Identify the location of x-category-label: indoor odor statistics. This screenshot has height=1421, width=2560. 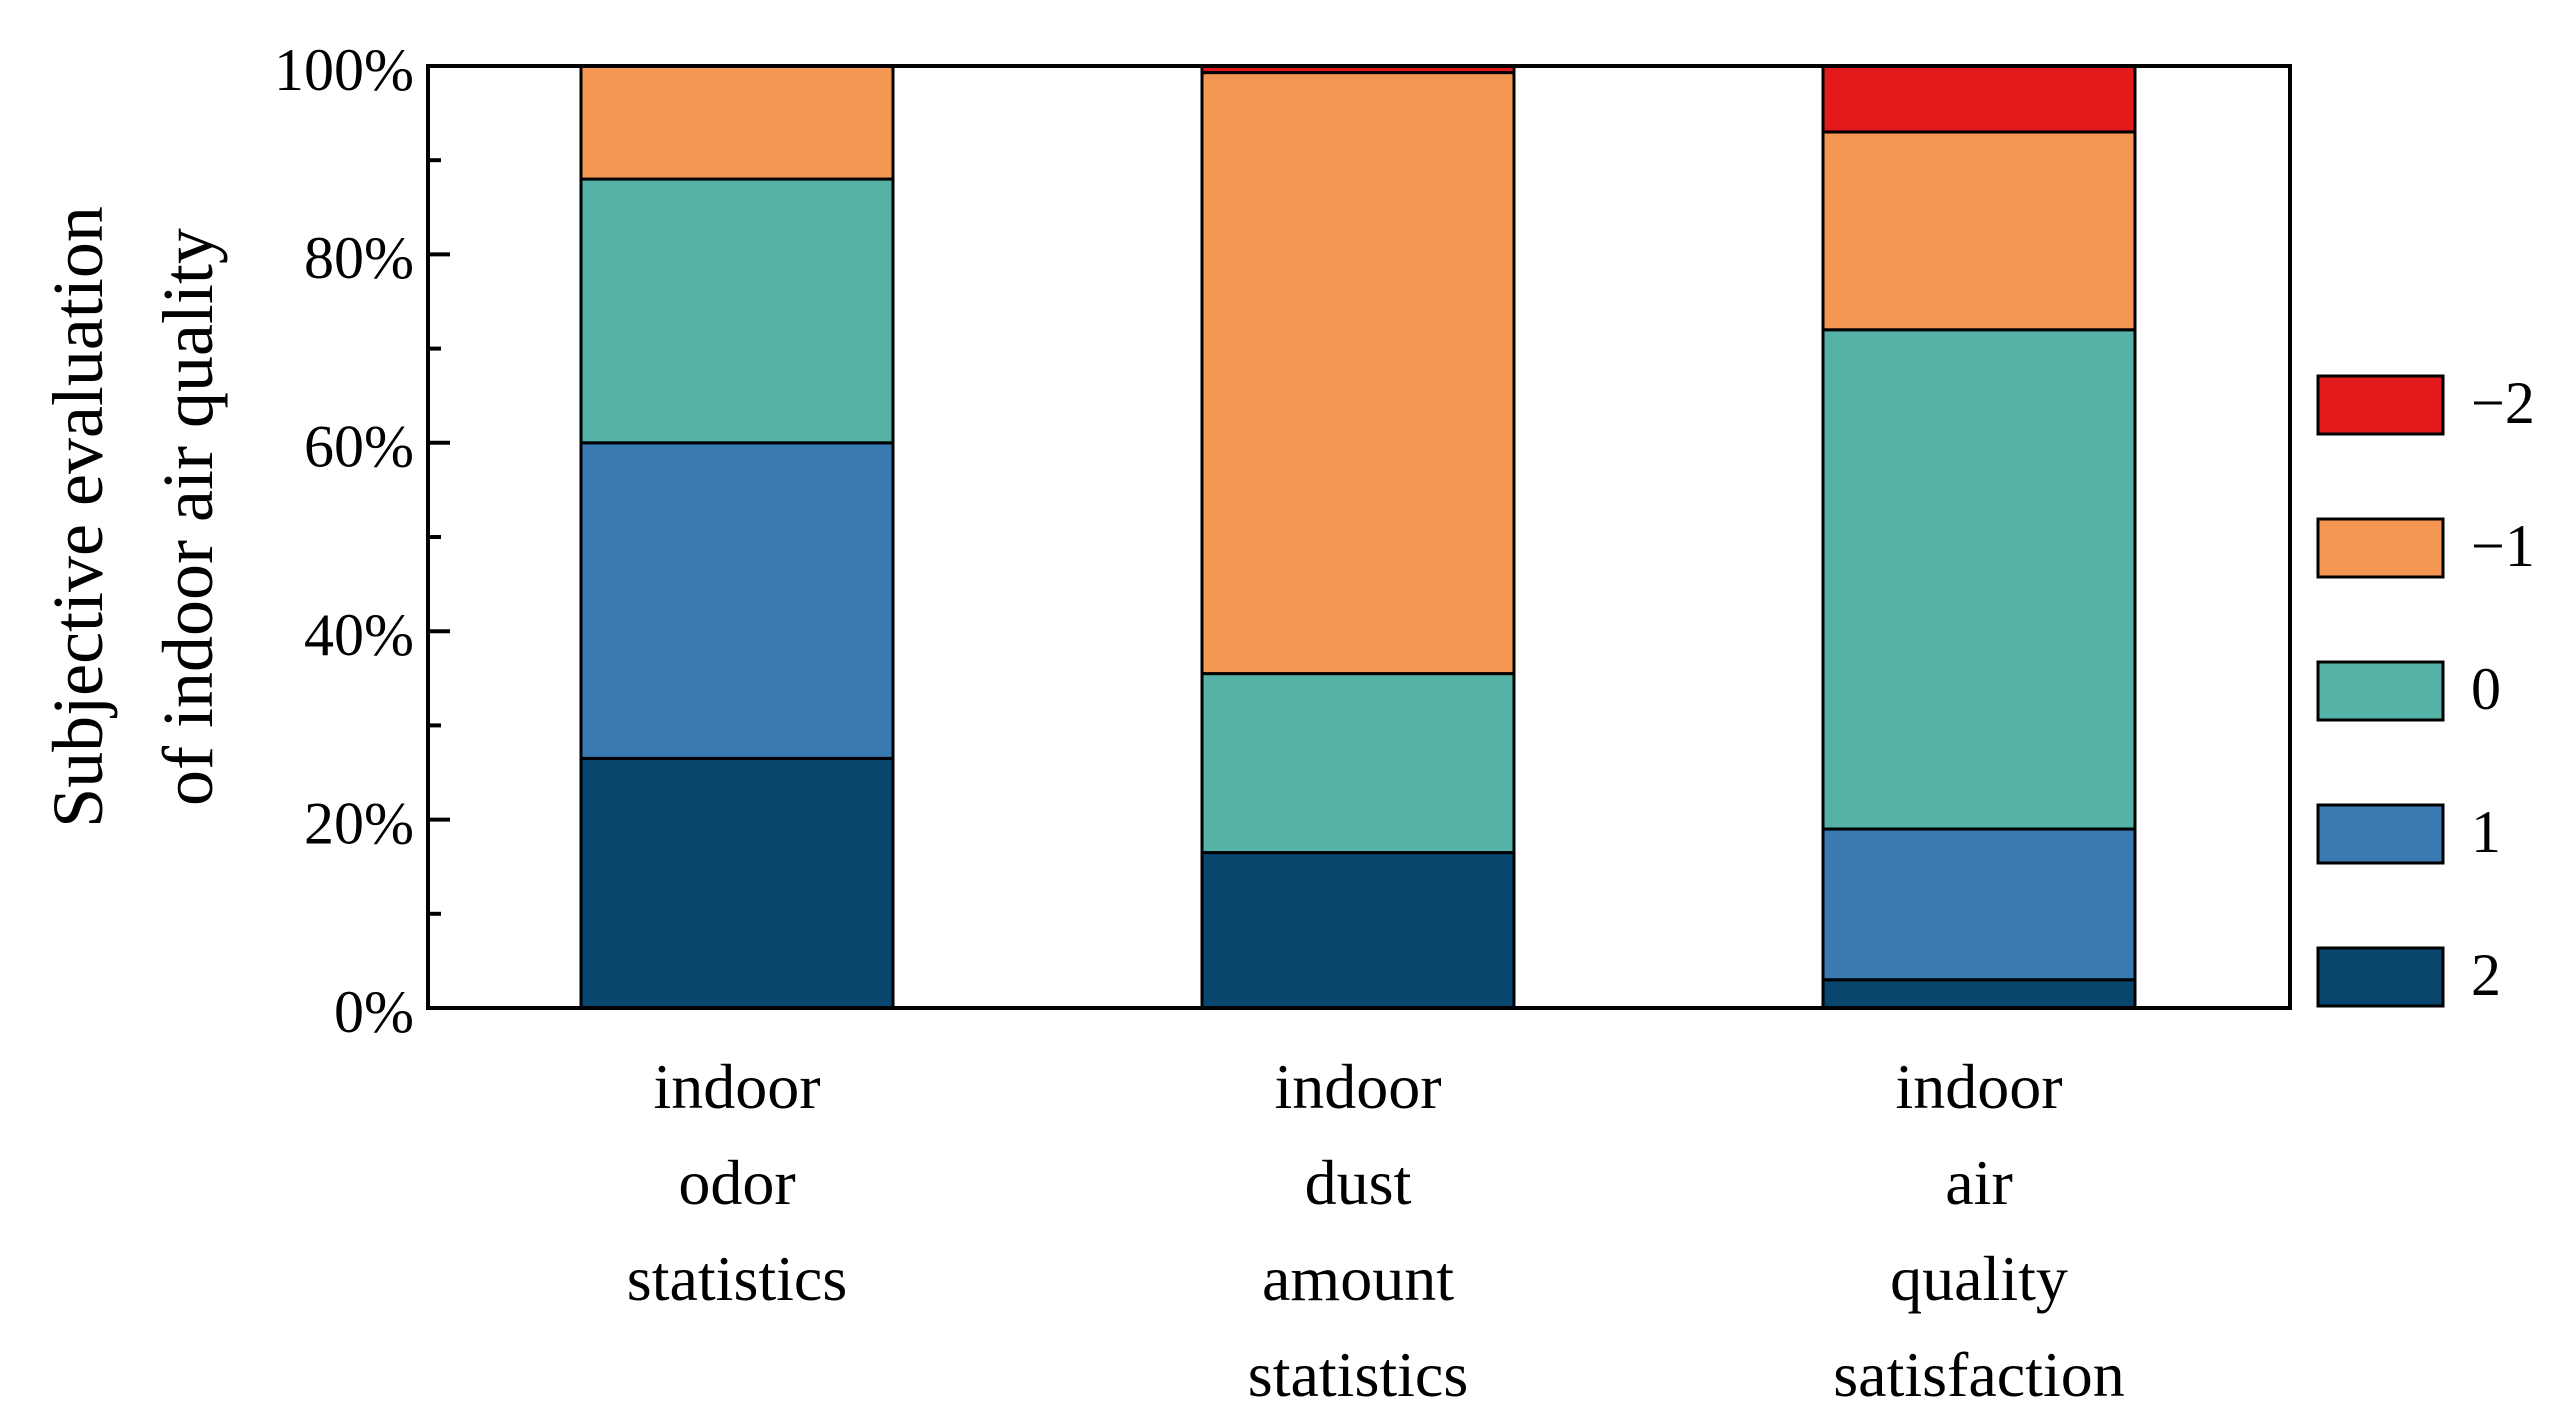
(737, 1182).